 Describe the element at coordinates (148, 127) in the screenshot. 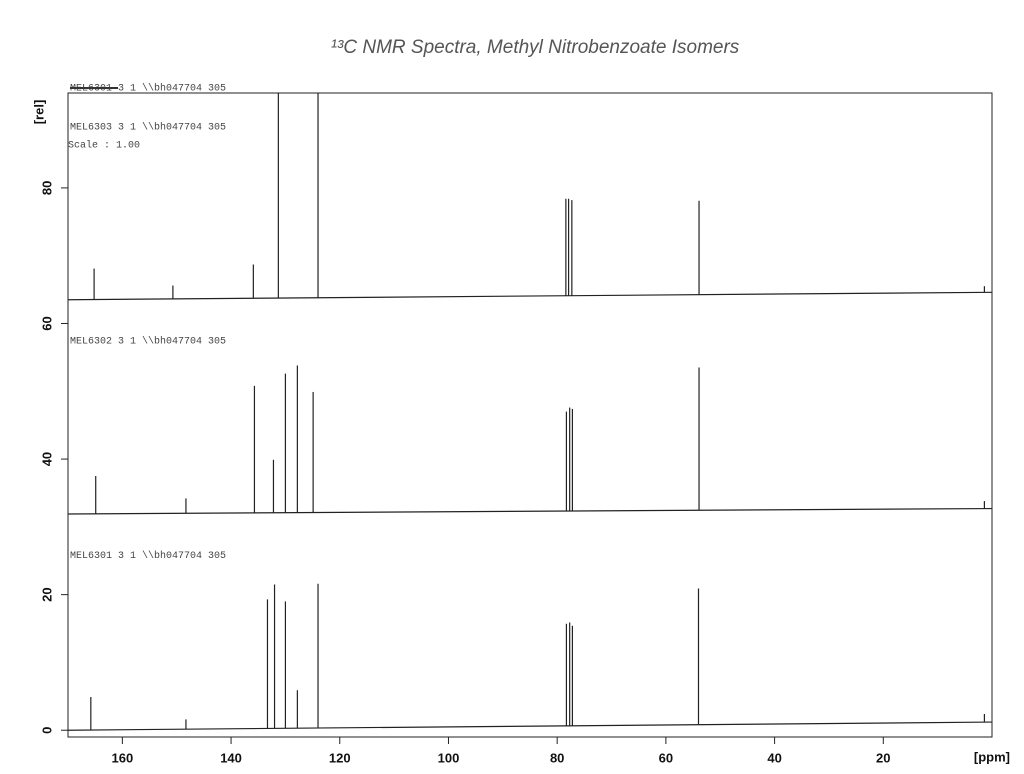

I see `series-label: MEL6303 3 1 \\bh047704 305` at that location.